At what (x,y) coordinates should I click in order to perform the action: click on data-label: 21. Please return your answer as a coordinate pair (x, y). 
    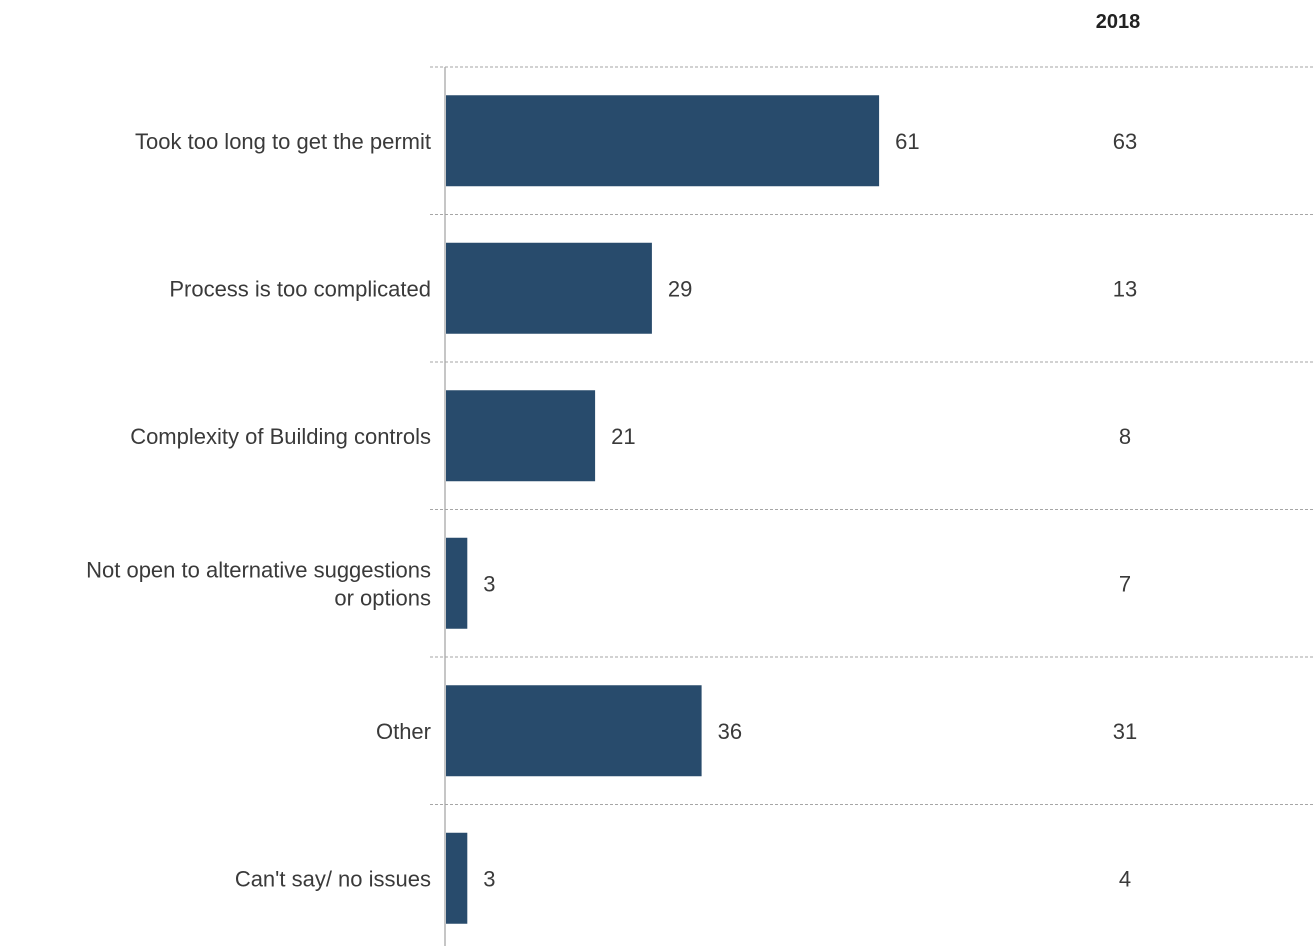
    Looking at the image, I should click on (623, 436).